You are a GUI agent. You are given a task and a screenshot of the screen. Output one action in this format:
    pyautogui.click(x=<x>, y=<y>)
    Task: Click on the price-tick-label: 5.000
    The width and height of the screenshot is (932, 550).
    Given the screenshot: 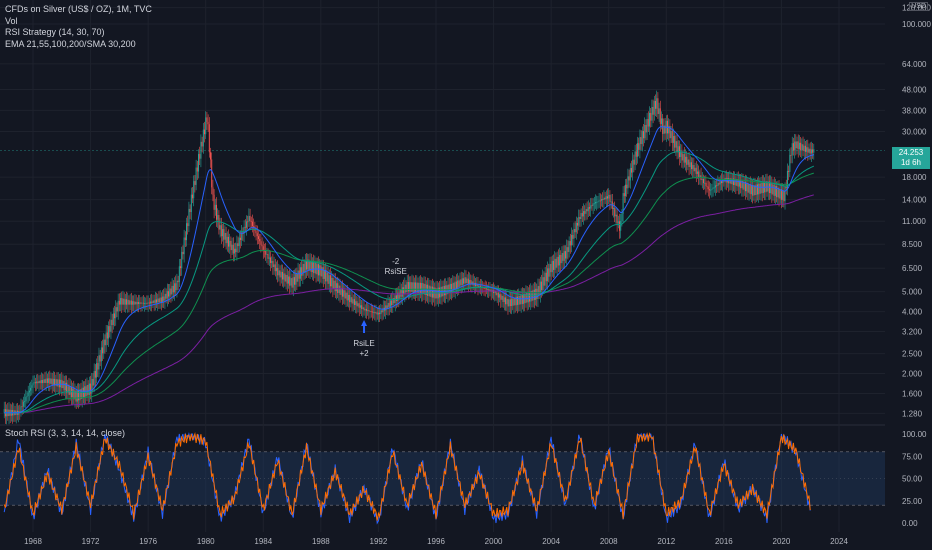 What is the action you would take?
    pyautogui.click(x=912, y=292)
    